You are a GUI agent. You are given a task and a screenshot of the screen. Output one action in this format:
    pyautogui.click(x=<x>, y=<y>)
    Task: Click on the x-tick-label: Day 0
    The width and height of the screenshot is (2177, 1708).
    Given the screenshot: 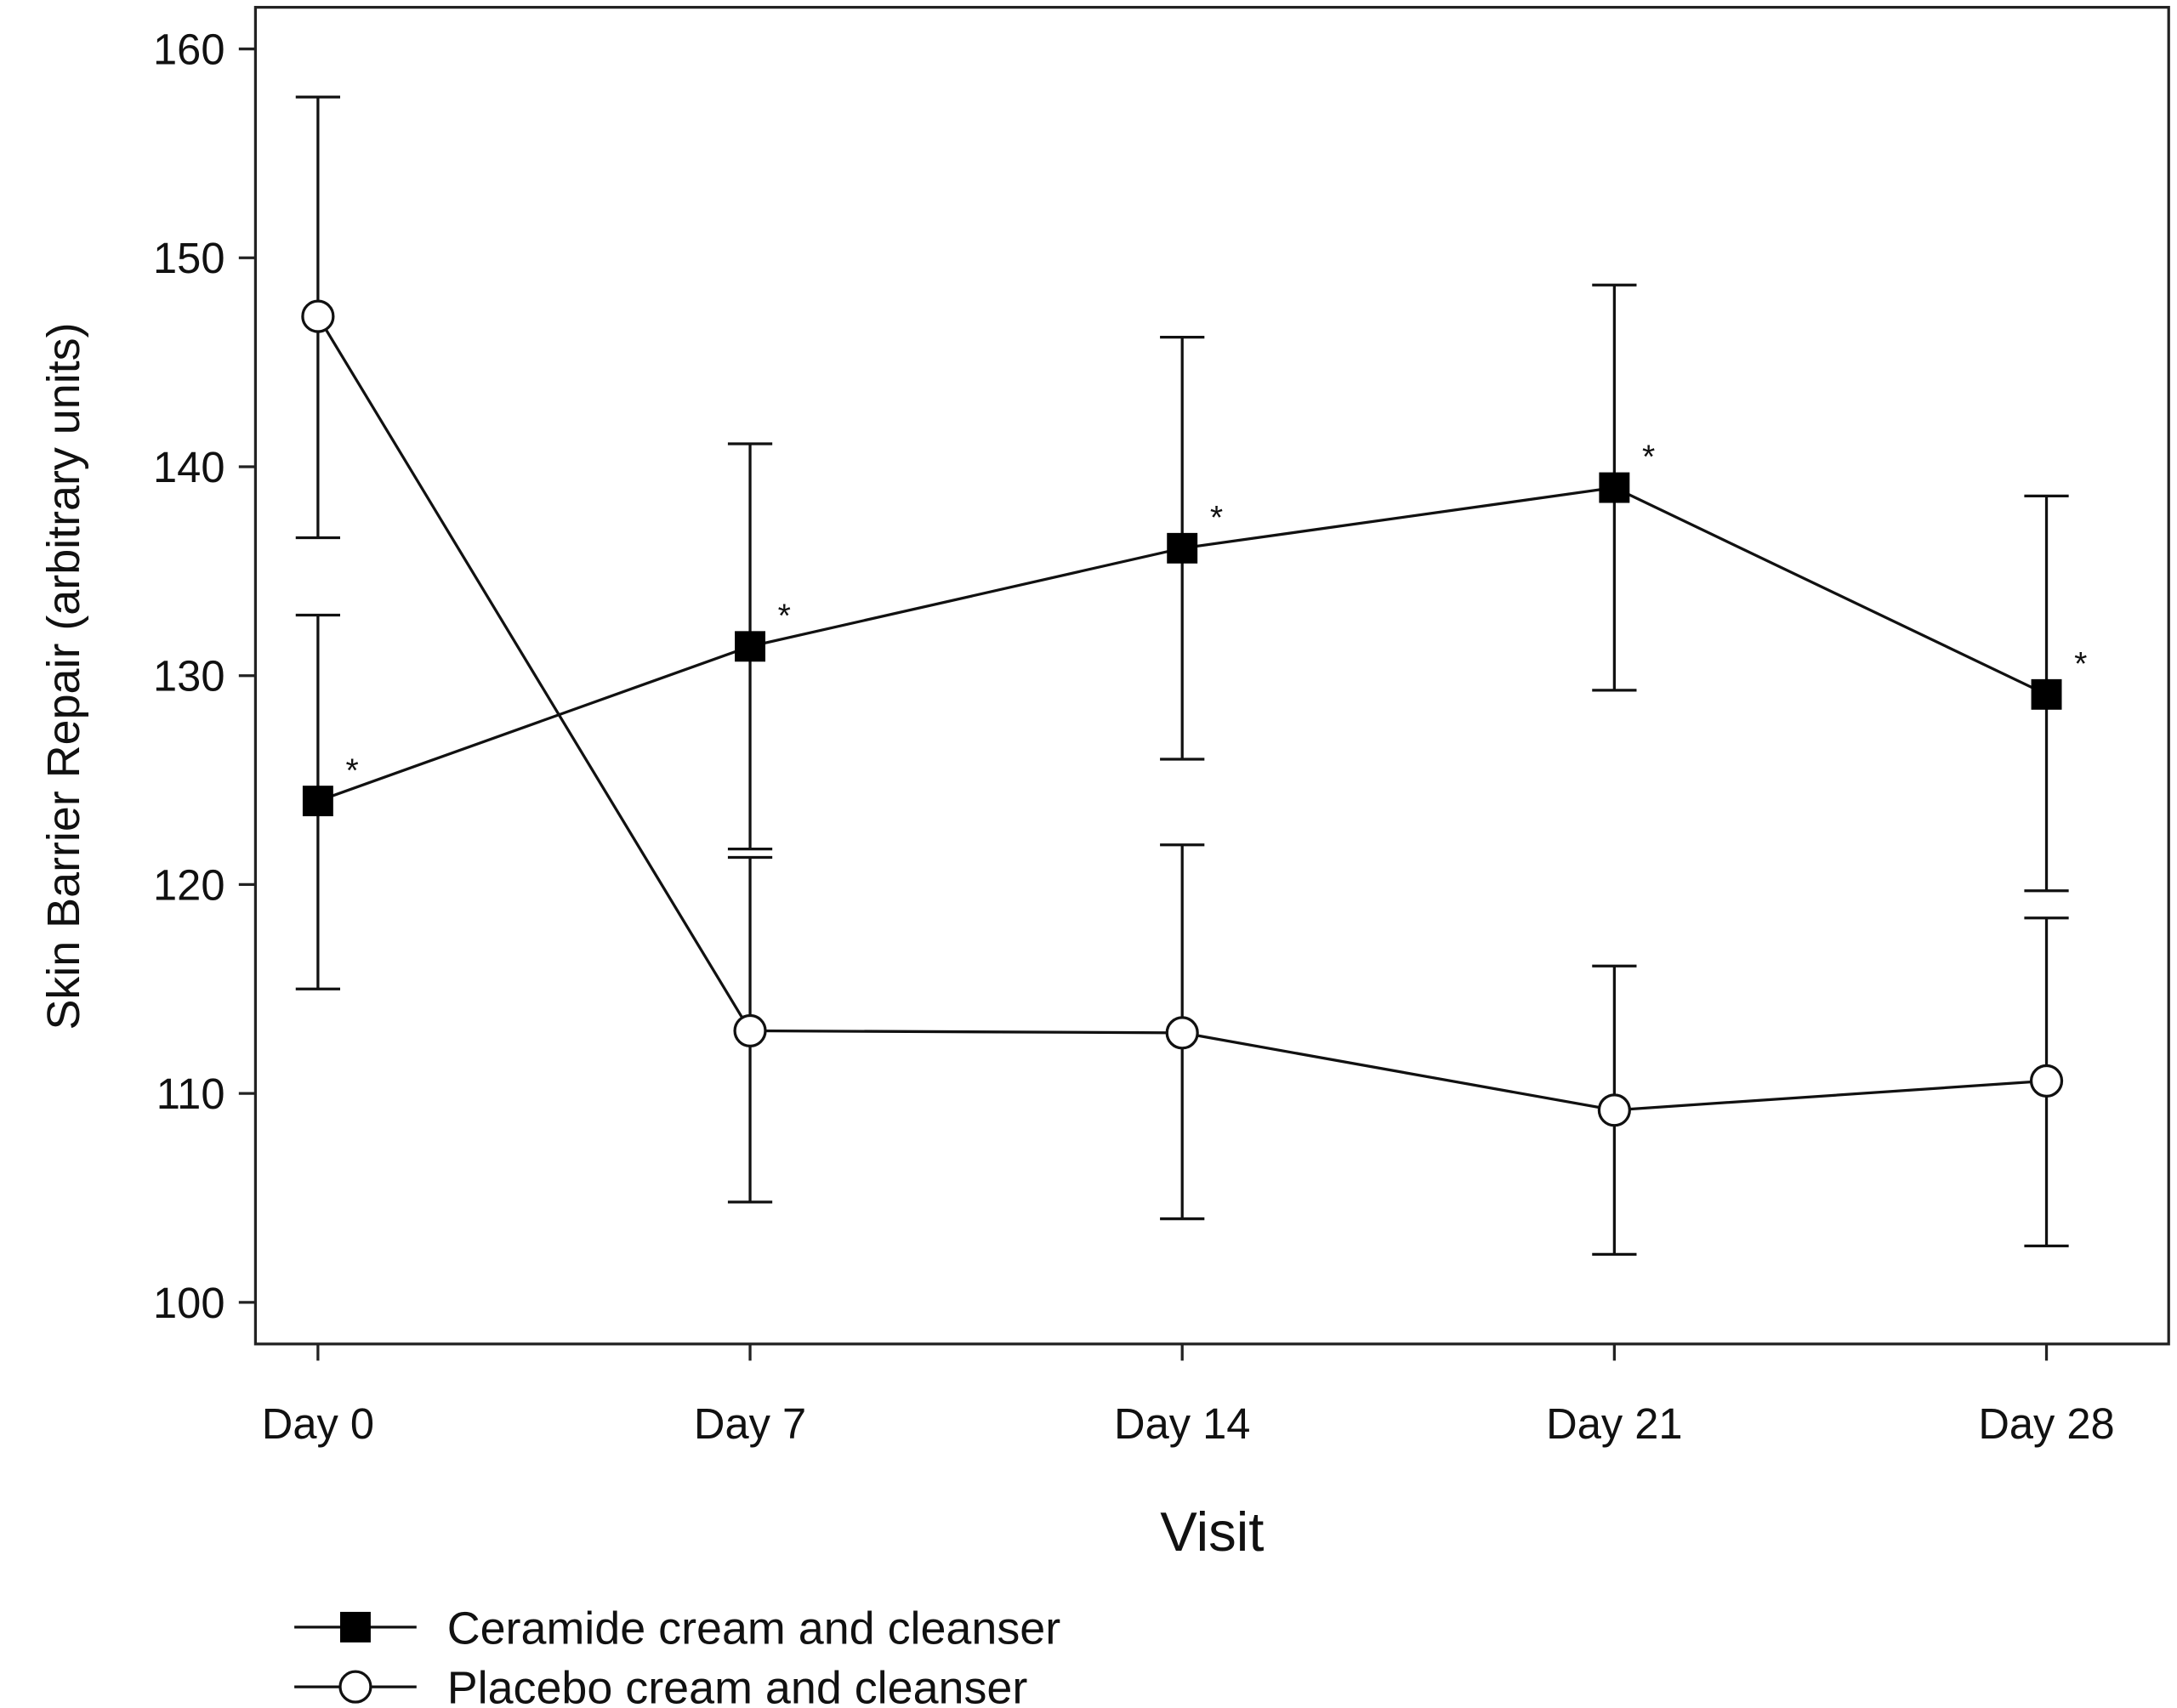 What is the action you would take?
    pyautogui.click(x=318, y=1424)
    